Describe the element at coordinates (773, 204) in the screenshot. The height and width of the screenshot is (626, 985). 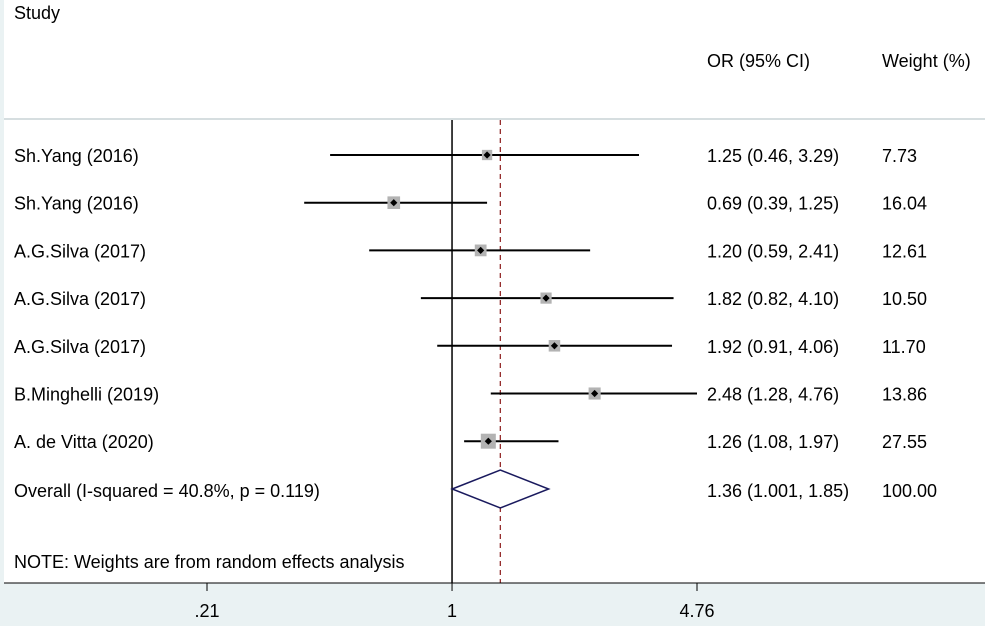
I see `ci-text: 0.69 (0.39, 1.25)` at that location.